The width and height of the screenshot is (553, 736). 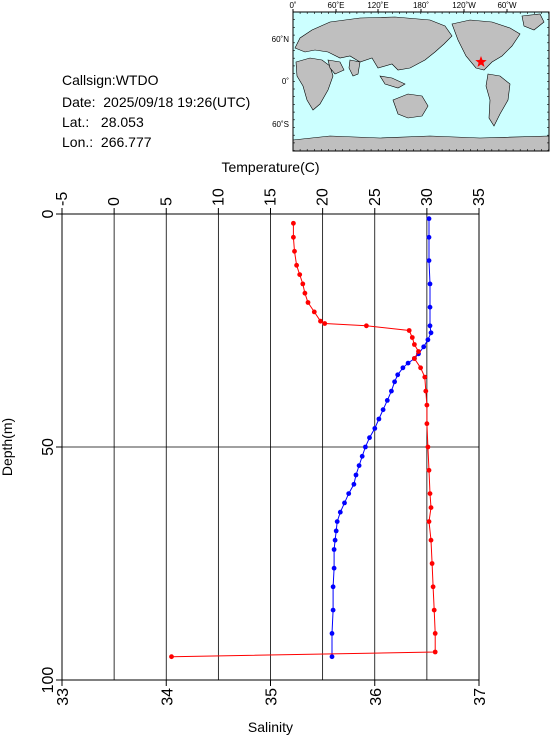 I want to click on temperature-tick-label: 5, so click(x=166, y=201).